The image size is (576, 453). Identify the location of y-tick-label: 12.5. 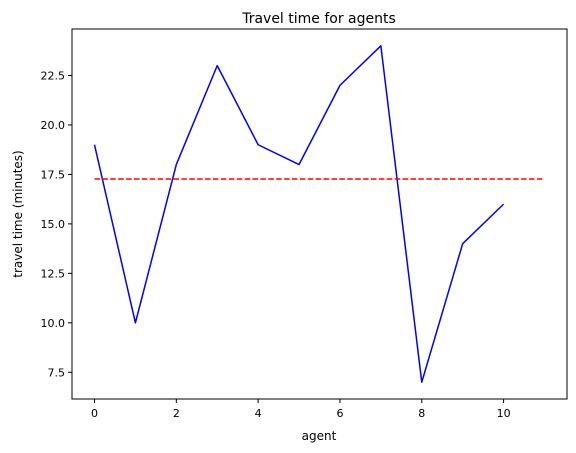
(53, 273).